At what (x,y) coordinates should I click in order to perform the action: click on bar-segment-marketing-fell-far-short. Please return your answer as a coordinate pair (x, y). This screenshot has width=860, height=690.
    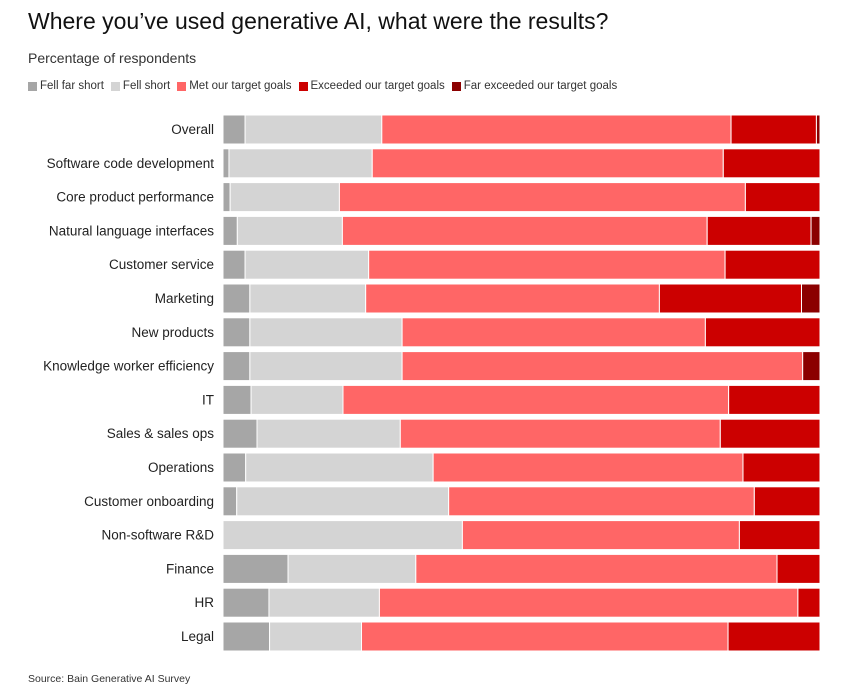
    Looking at the image, I should click on (236, 298).